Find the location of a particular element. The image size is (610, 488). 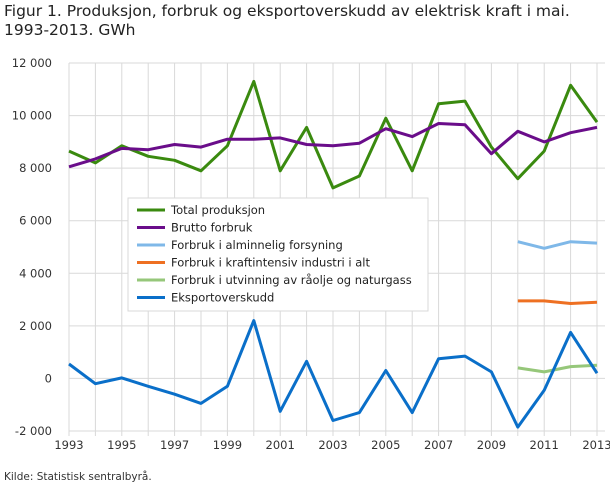

legend-label: Total produksjon is located at coordinates (217, 210).